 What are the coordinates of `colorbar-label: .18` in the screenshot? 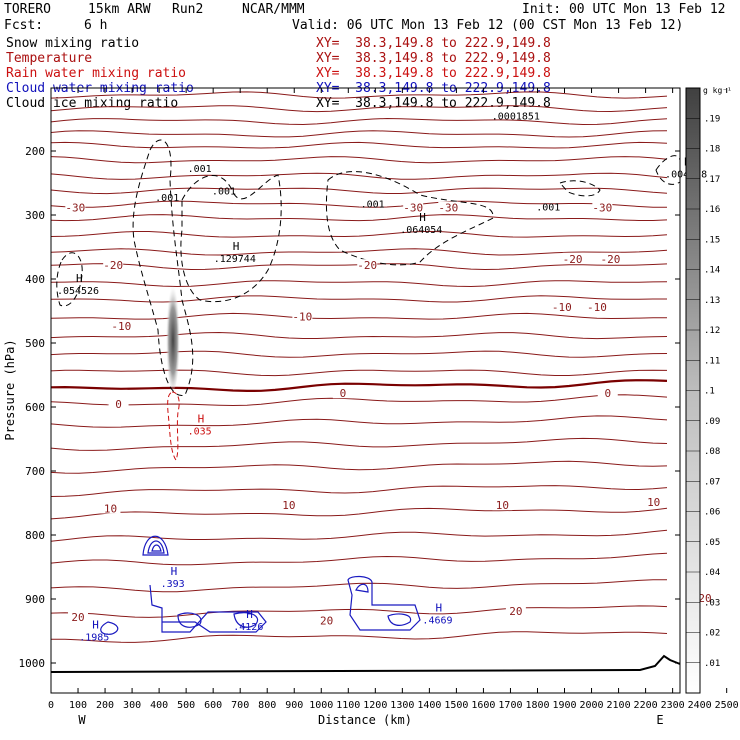 It's located at (712, 150).